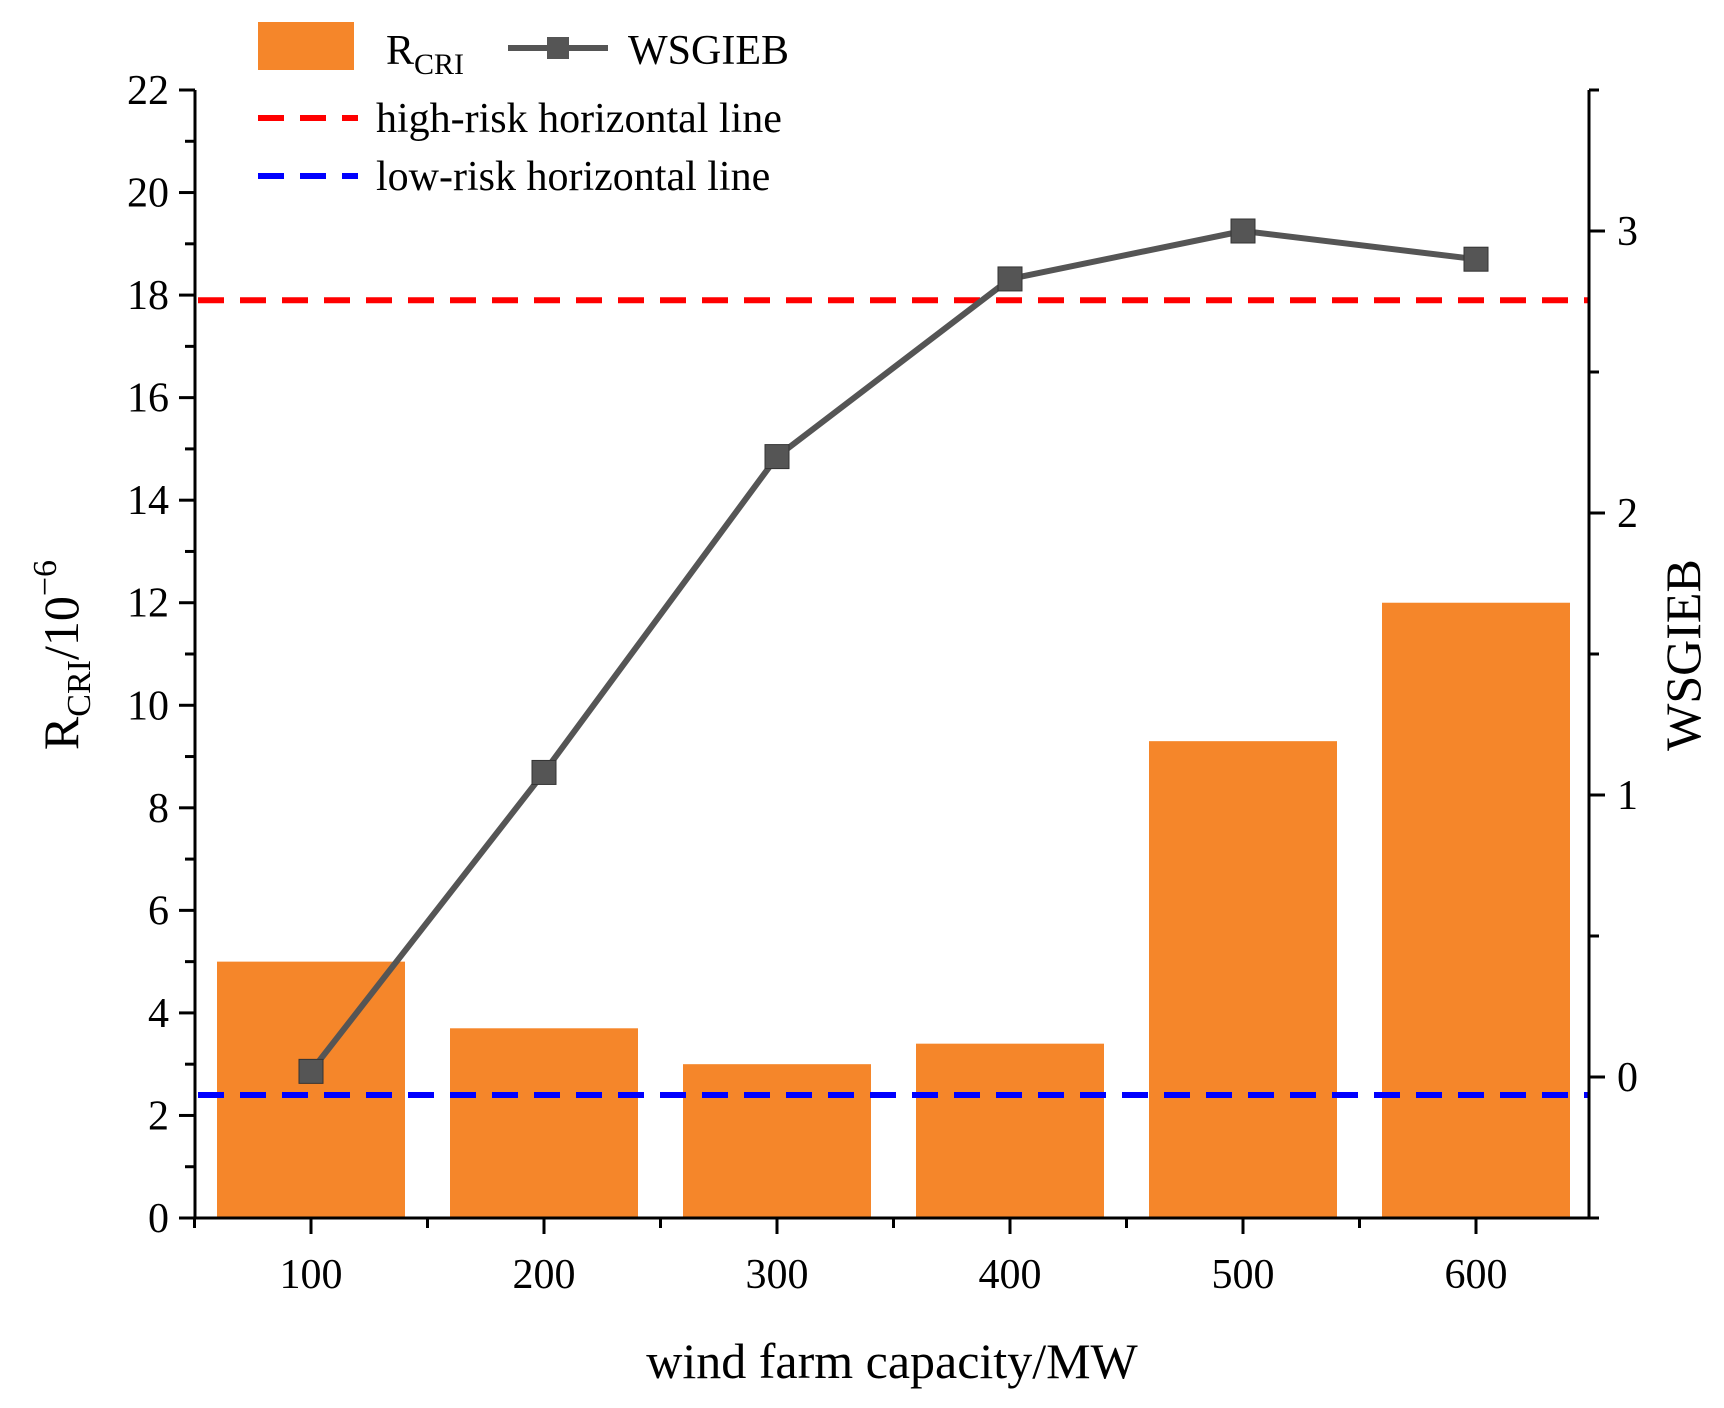  What do you see at coordinates (158, 1116) in the screenshot?
I see `left-tick-label: 2` at bounding box center [158, 1116].